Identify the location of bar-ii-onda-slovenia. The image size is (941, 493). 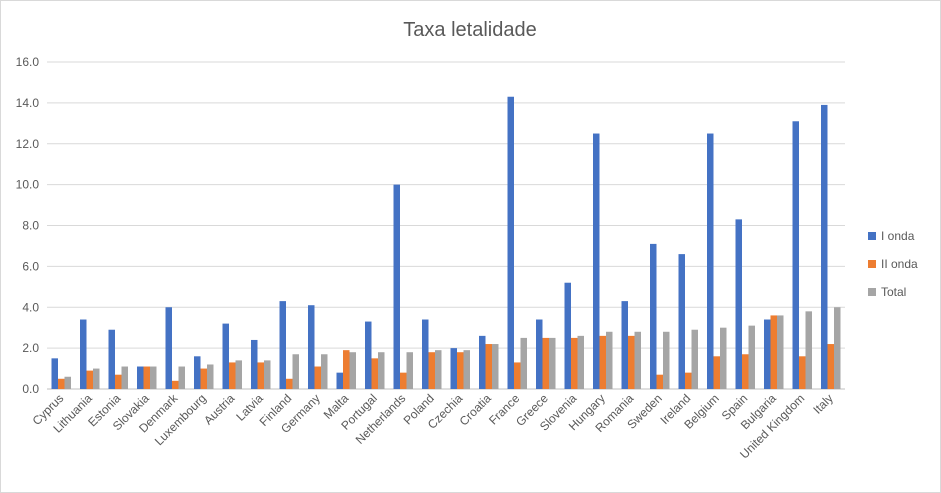
(574, 363).